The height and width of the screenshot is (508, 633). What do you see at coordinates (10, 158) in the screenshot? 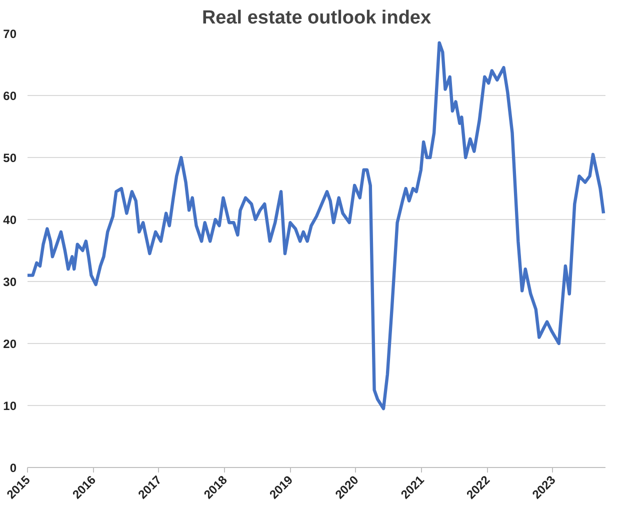
I see `y-tick-label: 50` at bounding box center [10, 158].